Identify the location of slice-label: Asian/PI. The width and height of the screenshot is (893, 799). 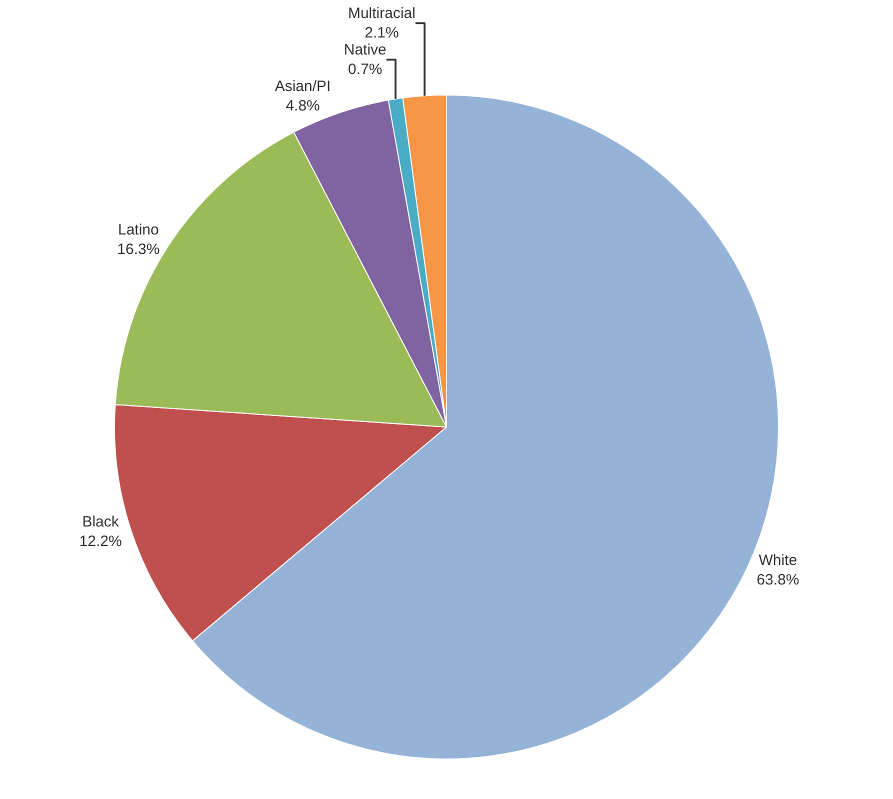
(302, 86).